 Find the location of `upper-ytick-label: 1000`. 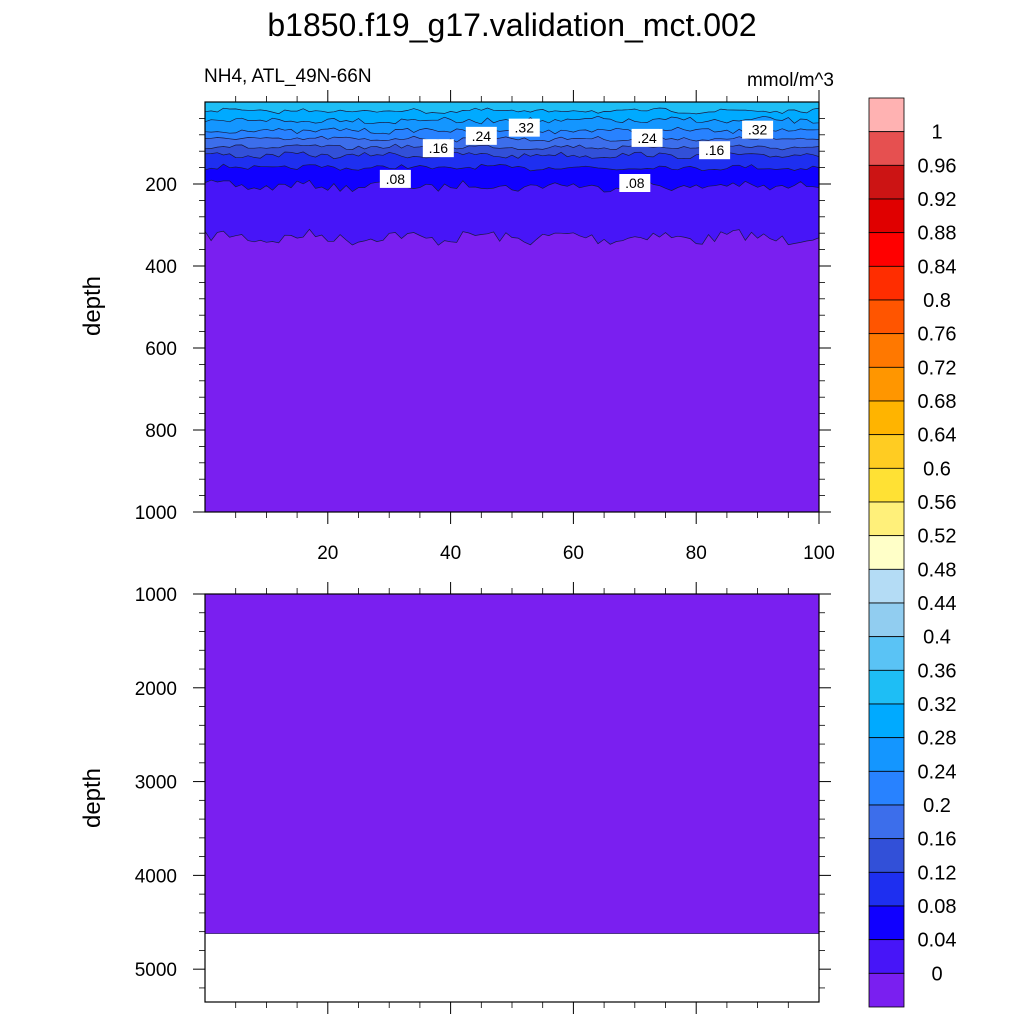

upper-ytick-label: 1000 is located at coordinates (156, 513).